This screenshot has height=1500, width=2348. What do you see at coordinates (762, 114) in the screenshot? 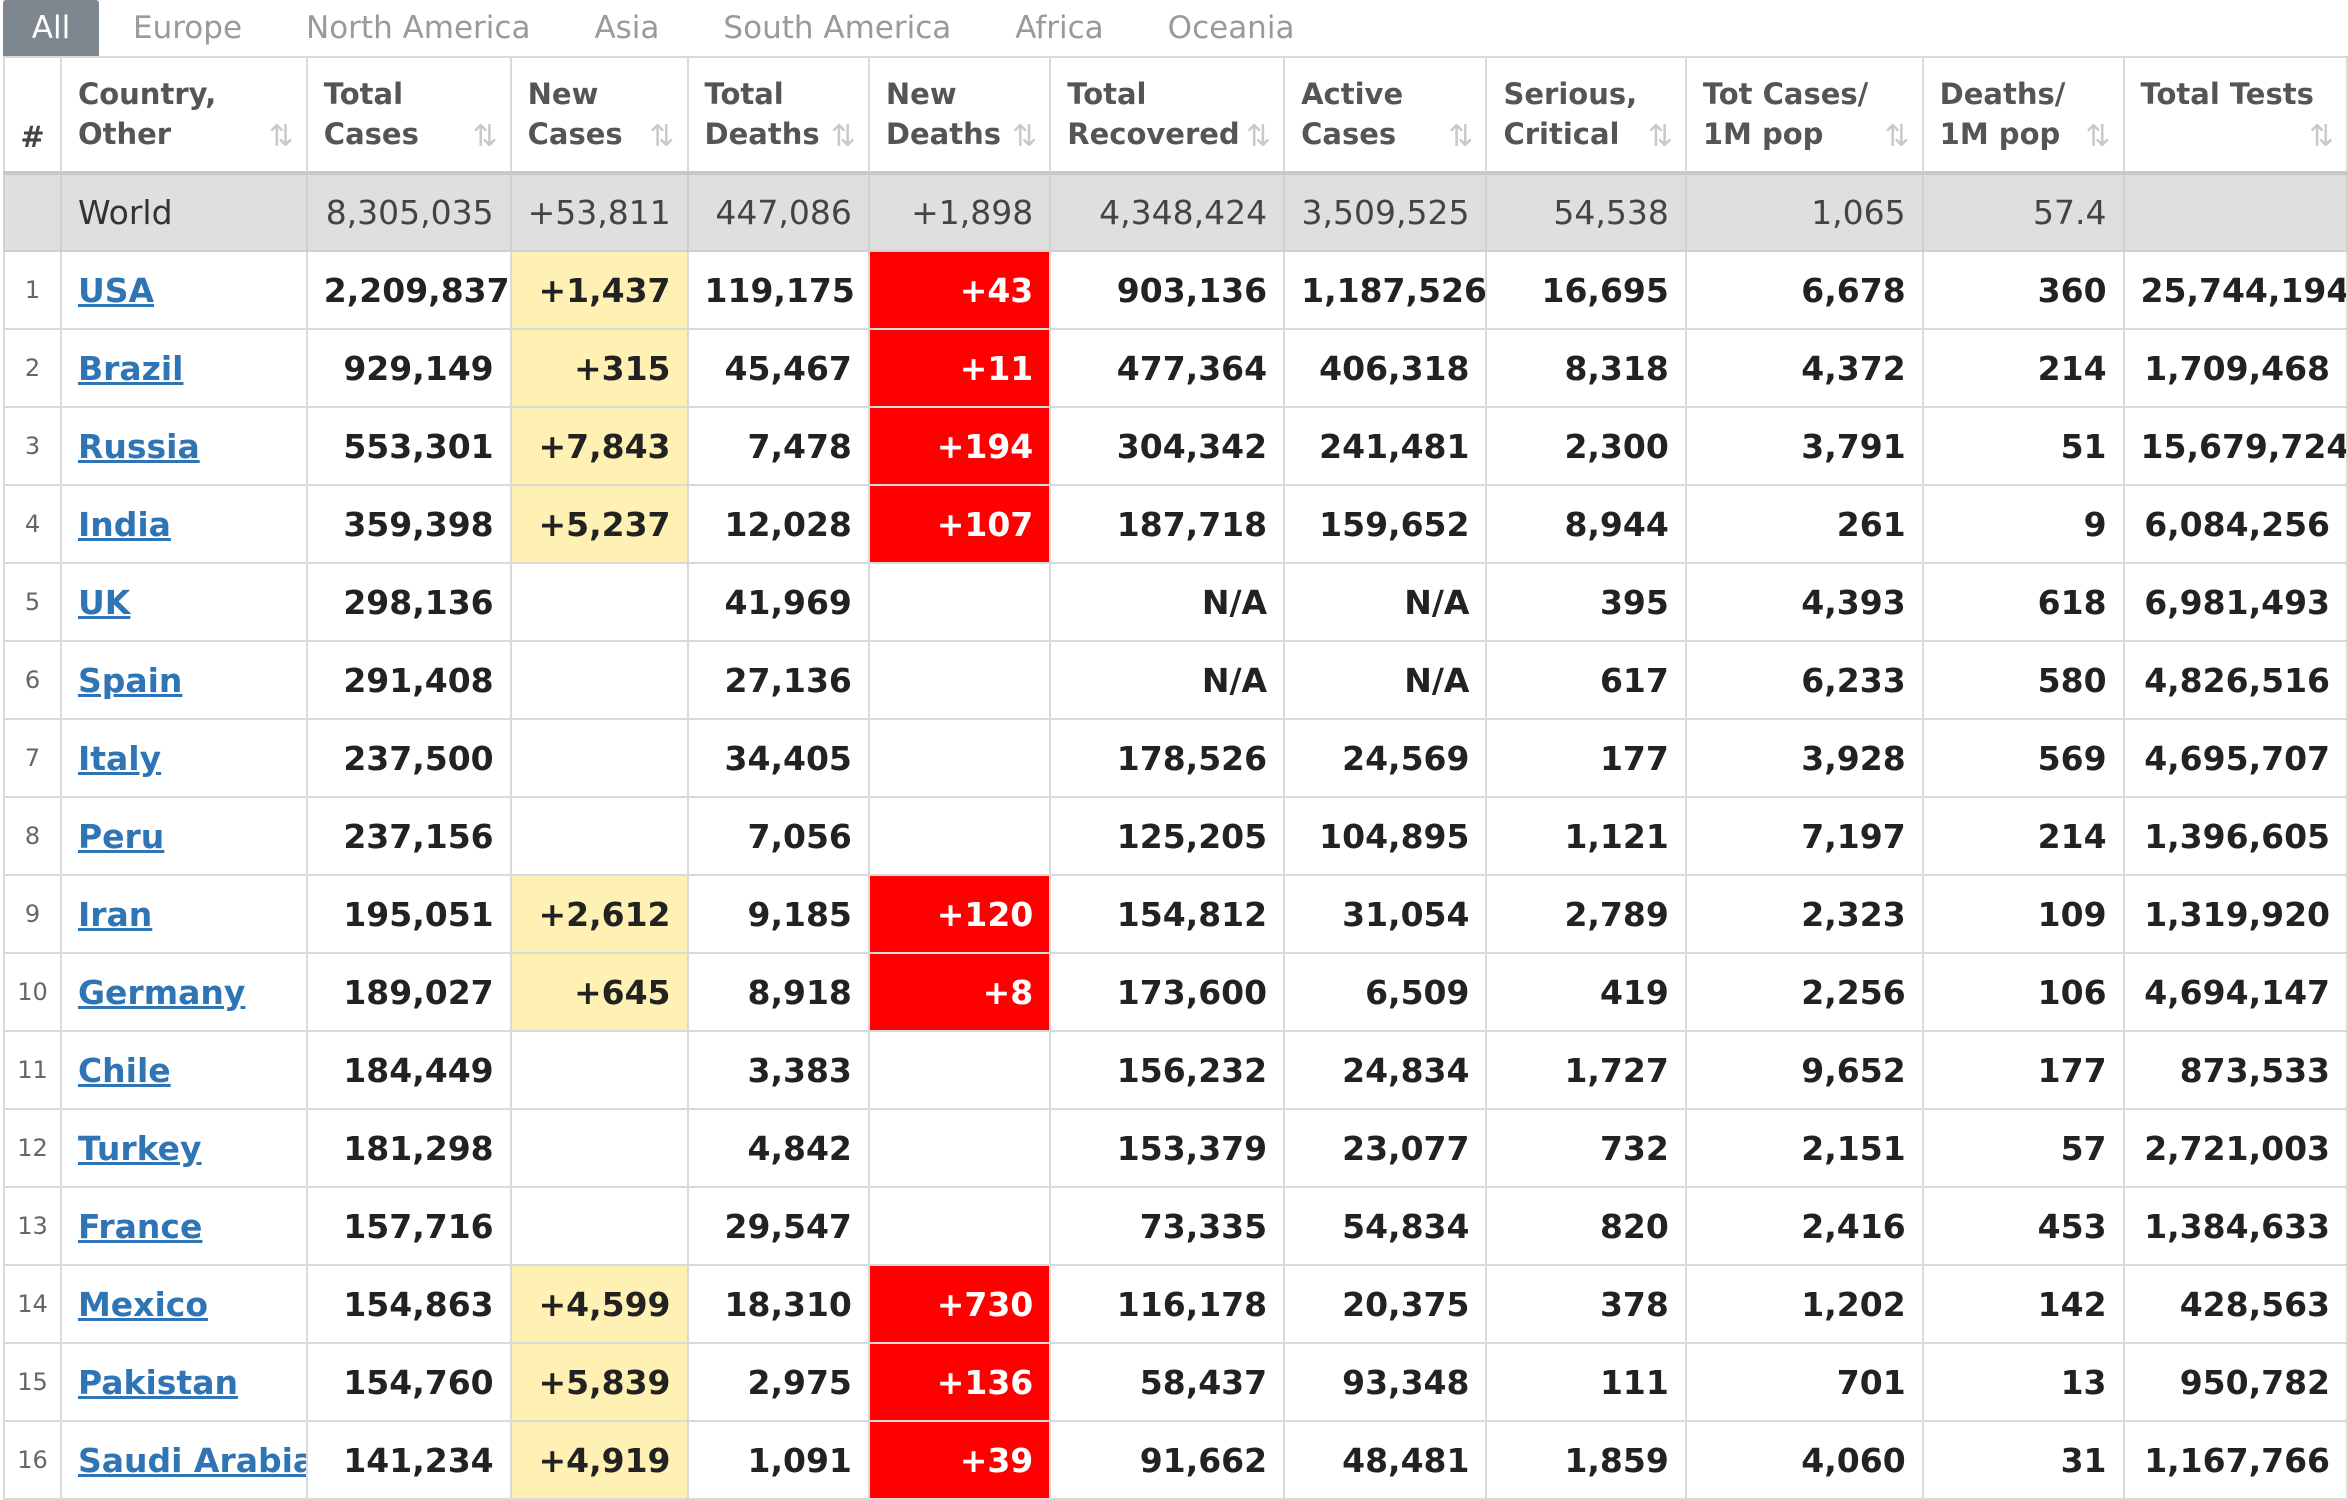
I see `column-header-label: Total Deaths` at bounding box center [762, 114].